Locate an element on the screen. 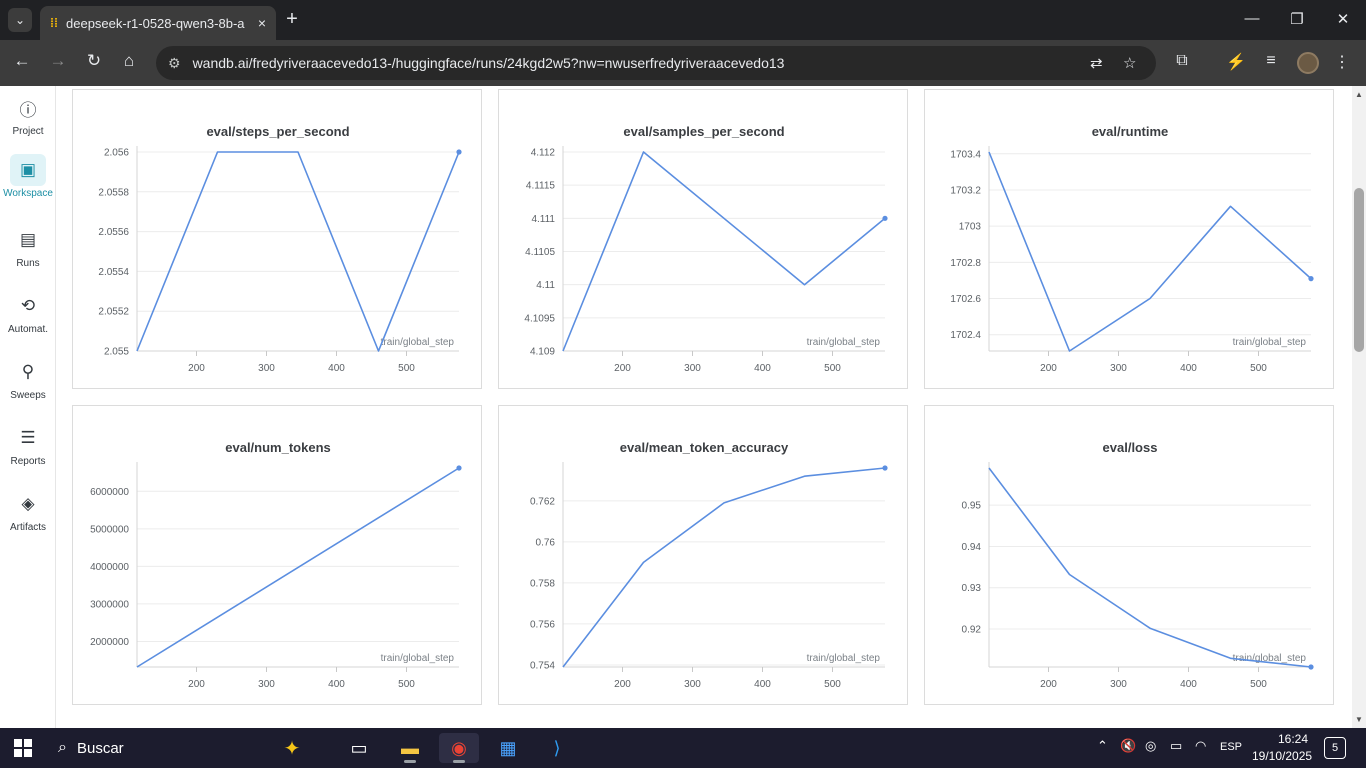  y-tick-label: 0.92 is located at coordinates (972, 630).